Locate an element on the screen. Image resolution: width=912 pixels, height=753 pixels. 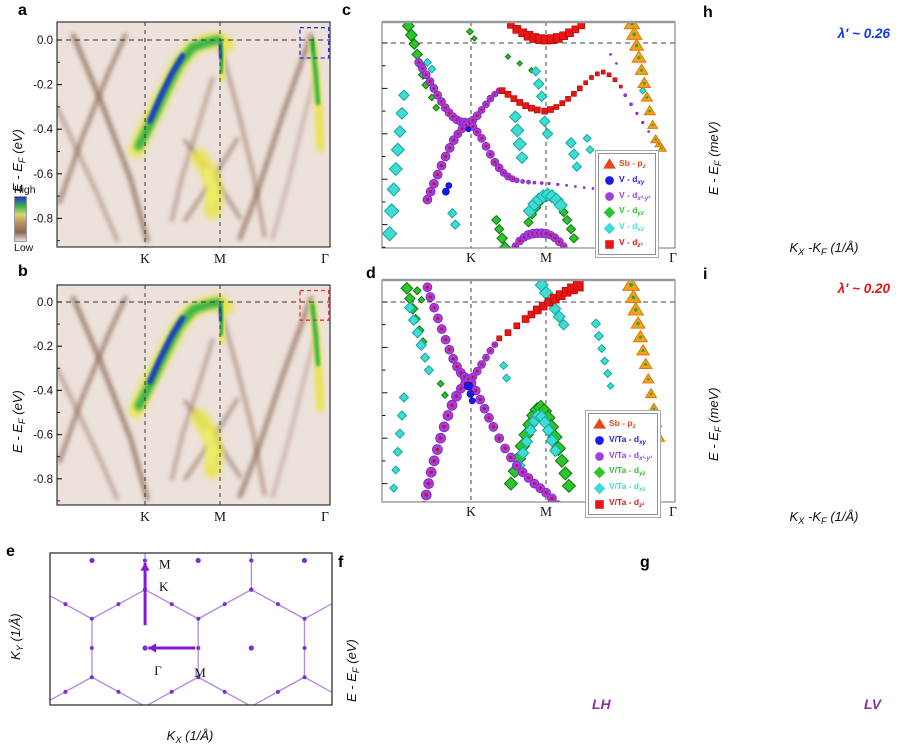
legend-label: V - dyz is located at coordinates (631, 211).